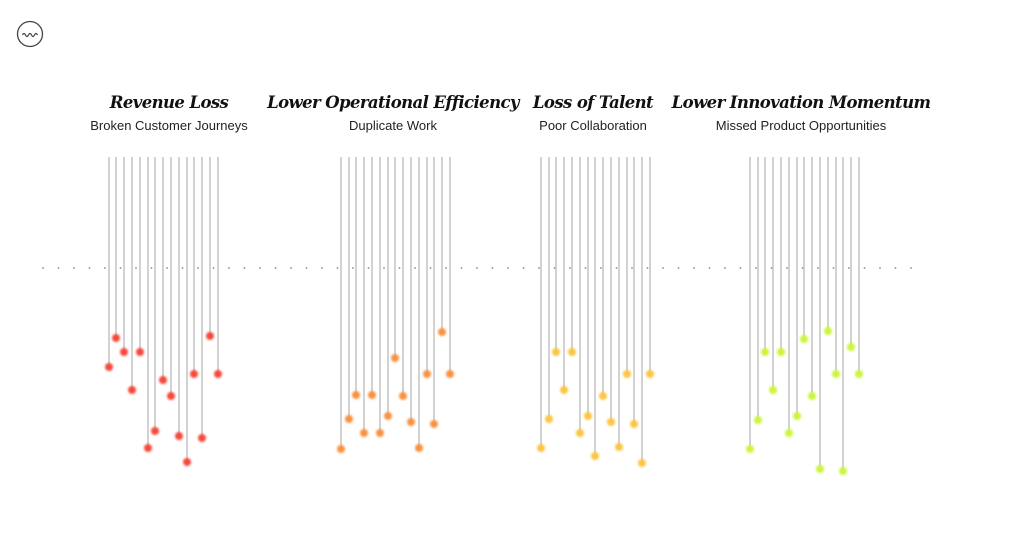 Image resolution: width=1024 pixels, height=535 pixels. I want to click on group-title: Lower Operational Efficiency, so click(393, 102).